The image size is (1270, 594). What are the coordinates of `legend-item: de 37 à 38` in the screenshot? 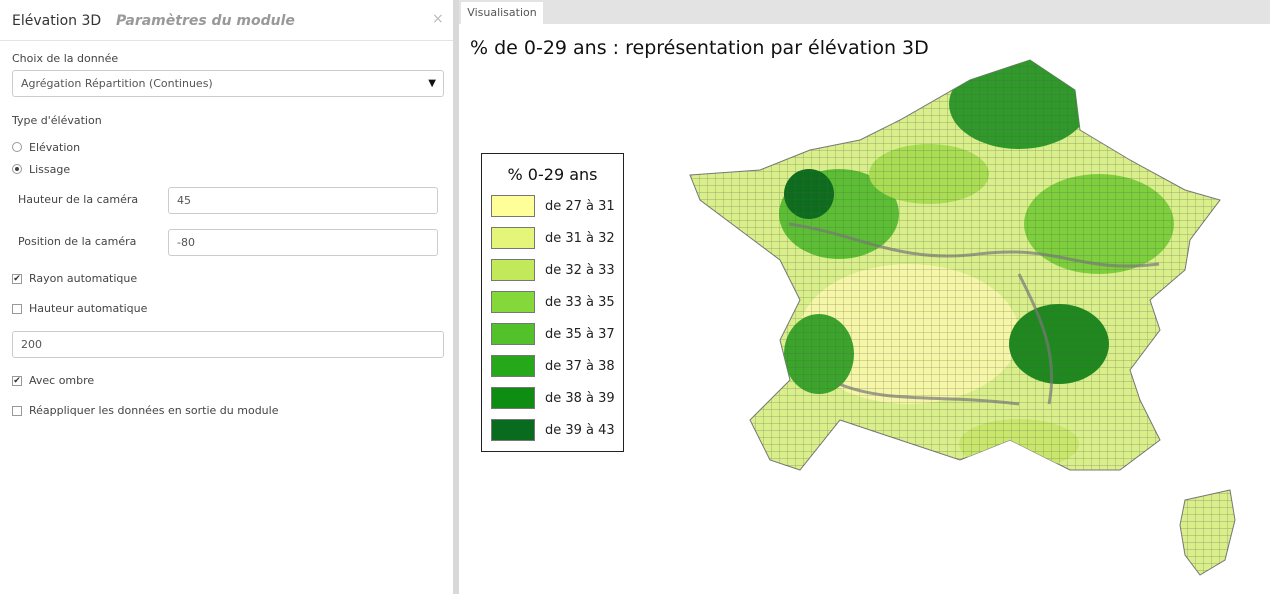 It's located at (552, 366).